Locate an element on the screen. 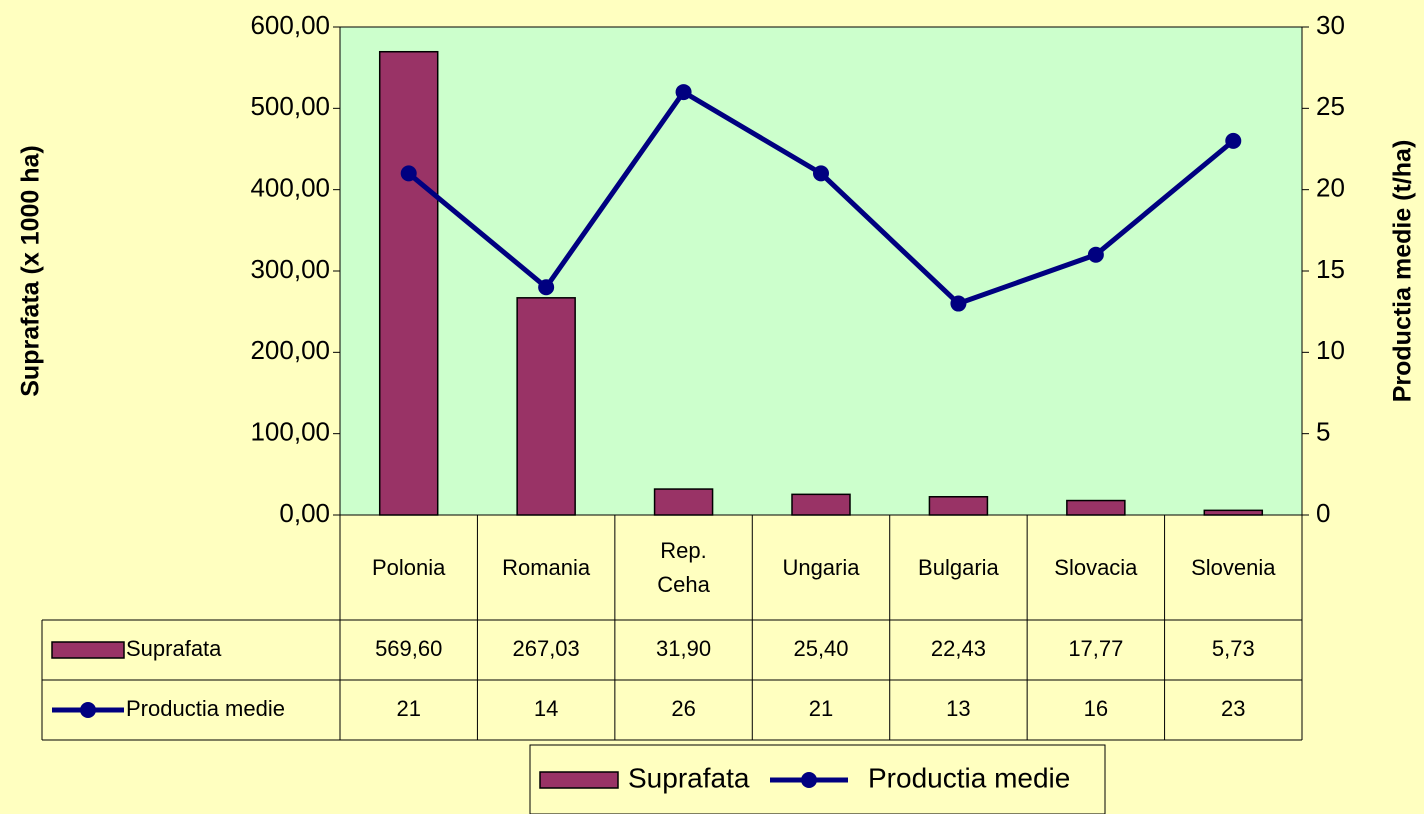 The width and height of the screenshot is (1424, 814). x-tick-label: Ungaria is located at coordinates (821, 567).